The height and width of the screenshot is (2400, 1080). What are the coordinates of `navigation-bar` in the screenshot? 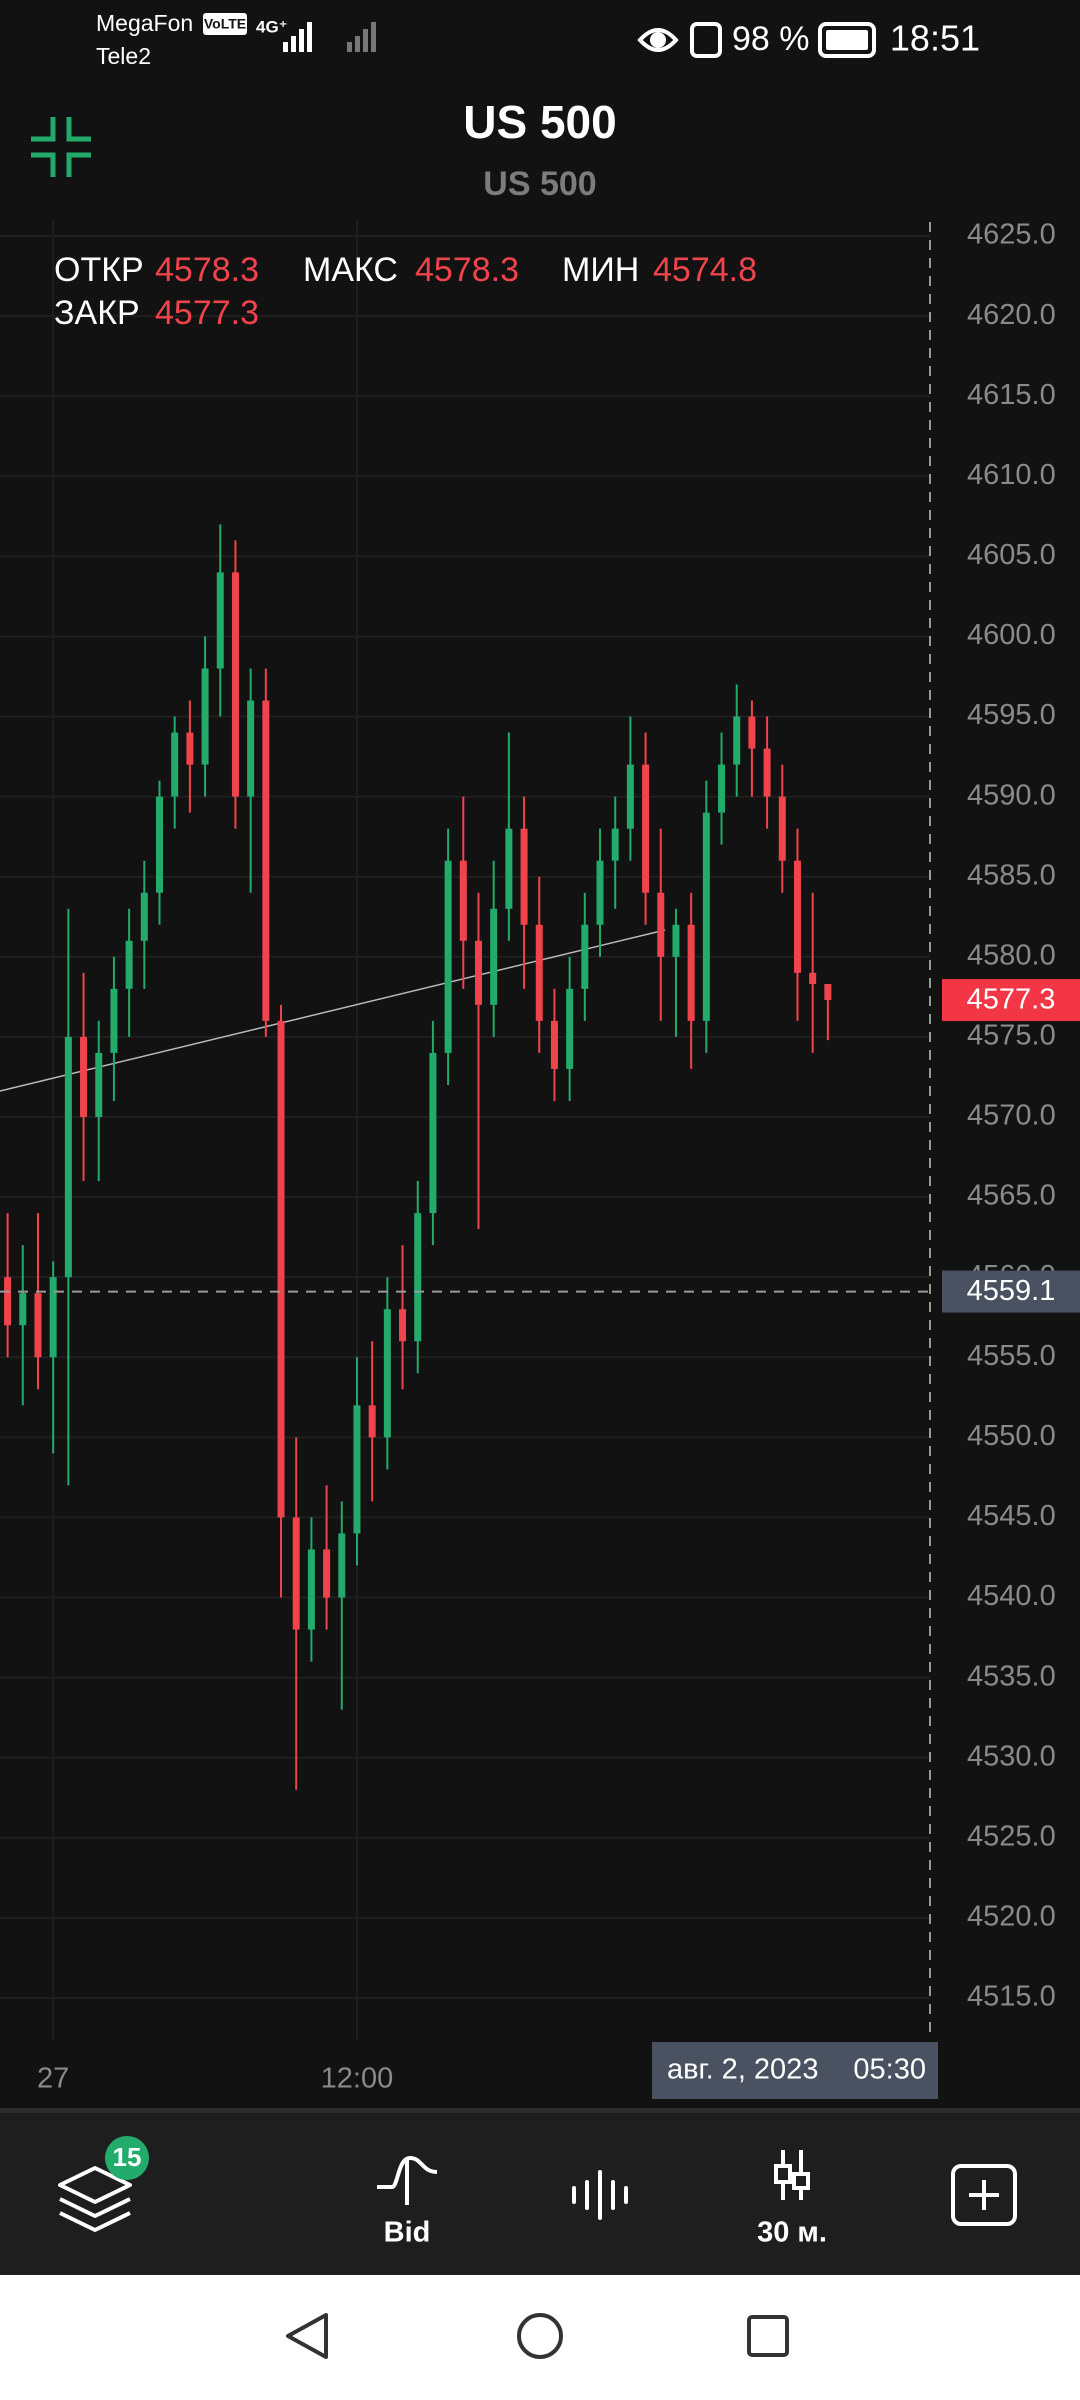 It's located at (540, 2337).